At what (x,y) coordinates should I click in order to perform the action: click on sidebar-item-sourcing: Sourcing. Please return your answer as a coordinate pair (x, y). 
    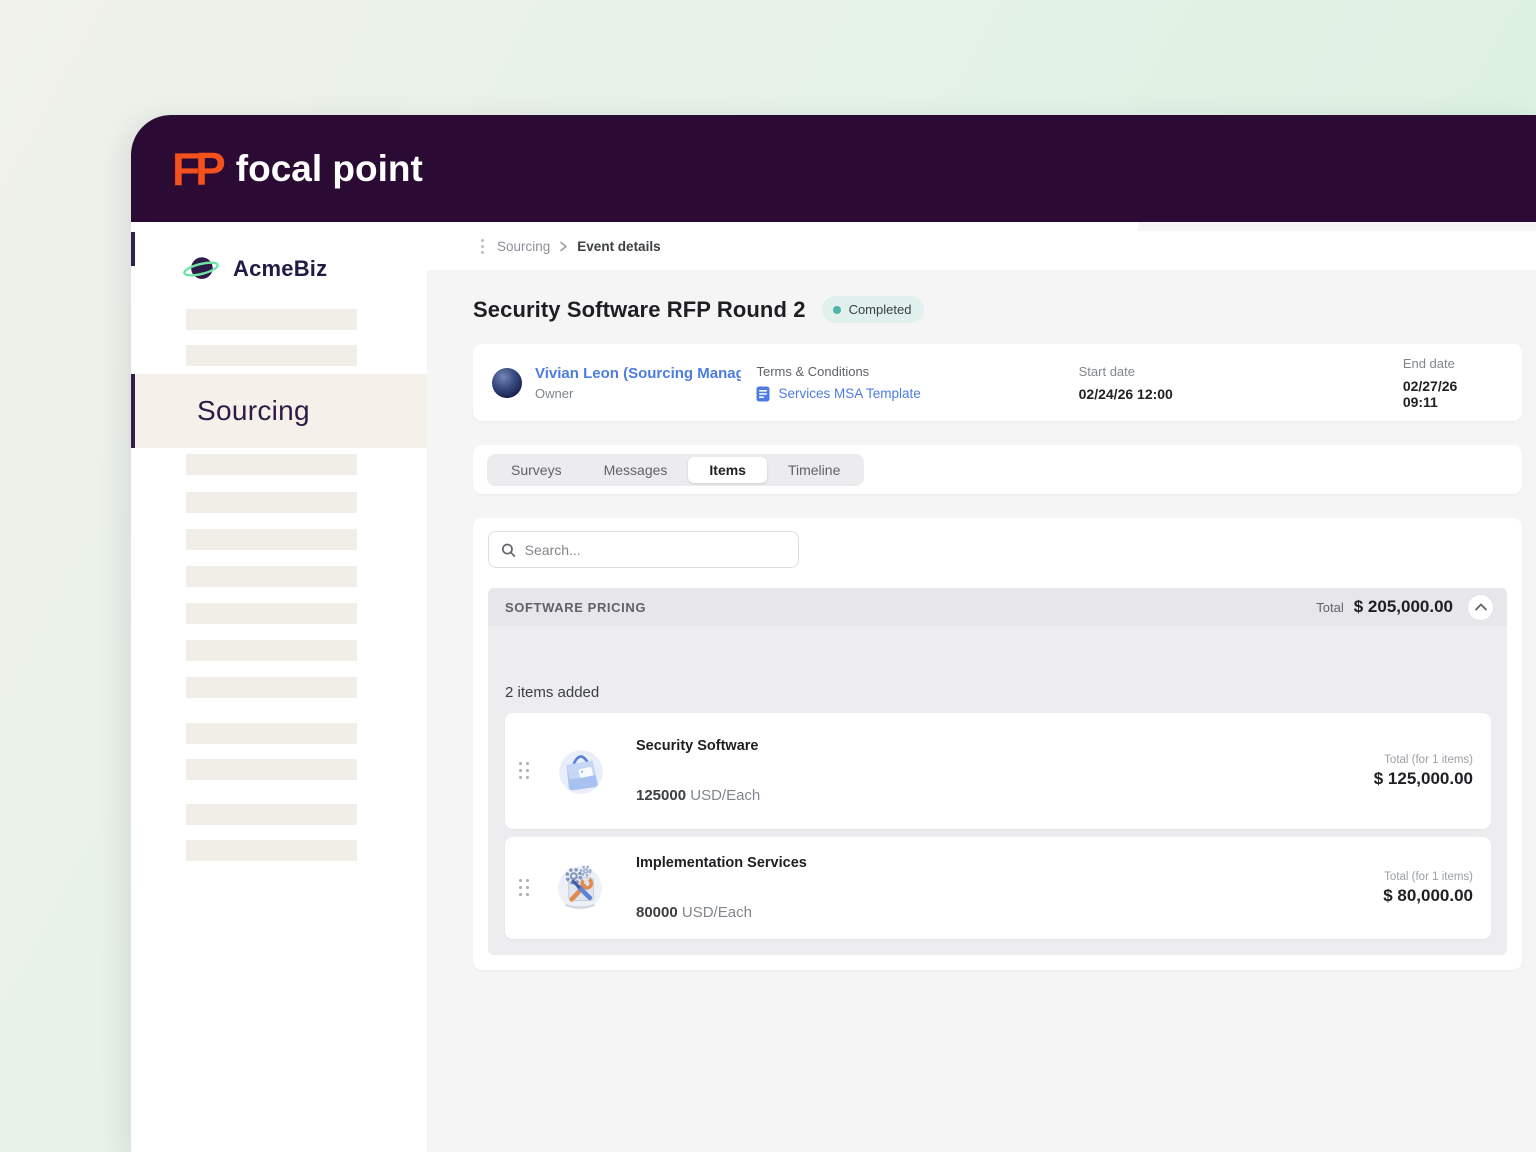
    Looking at the image, I should click on (279, 411).